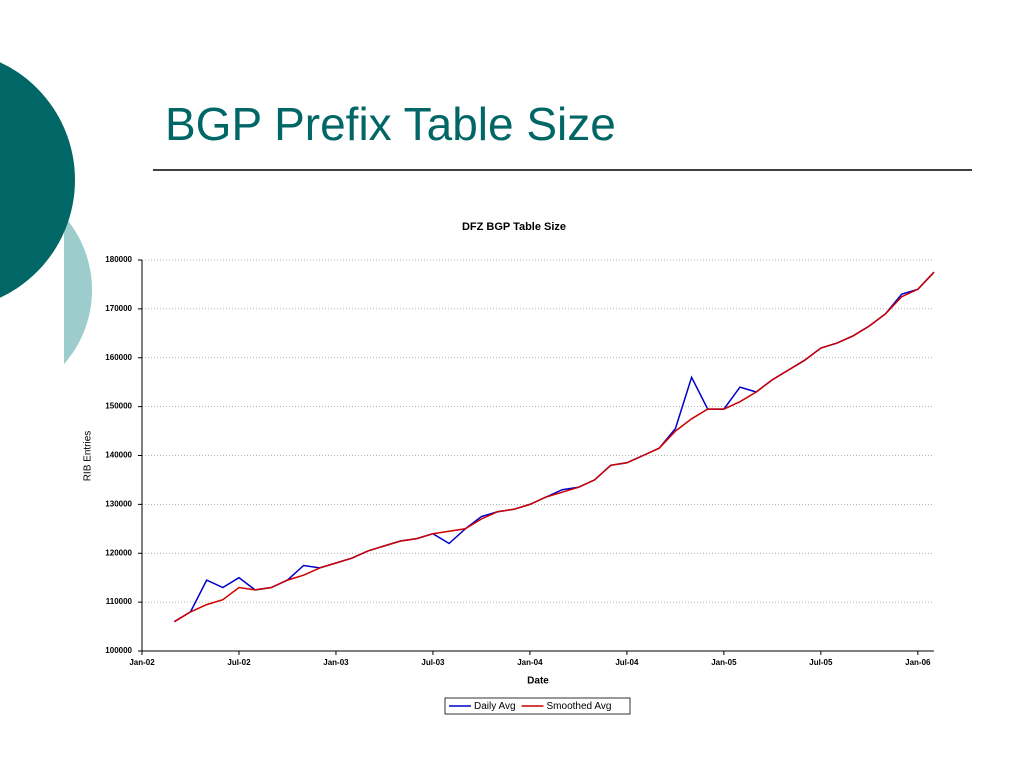 The image size is (1024, 768). What do you see at coordinates (390, 124) in the screenshot?
I see `slide-title: BGP Prefix Table Size` at bounding box center [390, 124].